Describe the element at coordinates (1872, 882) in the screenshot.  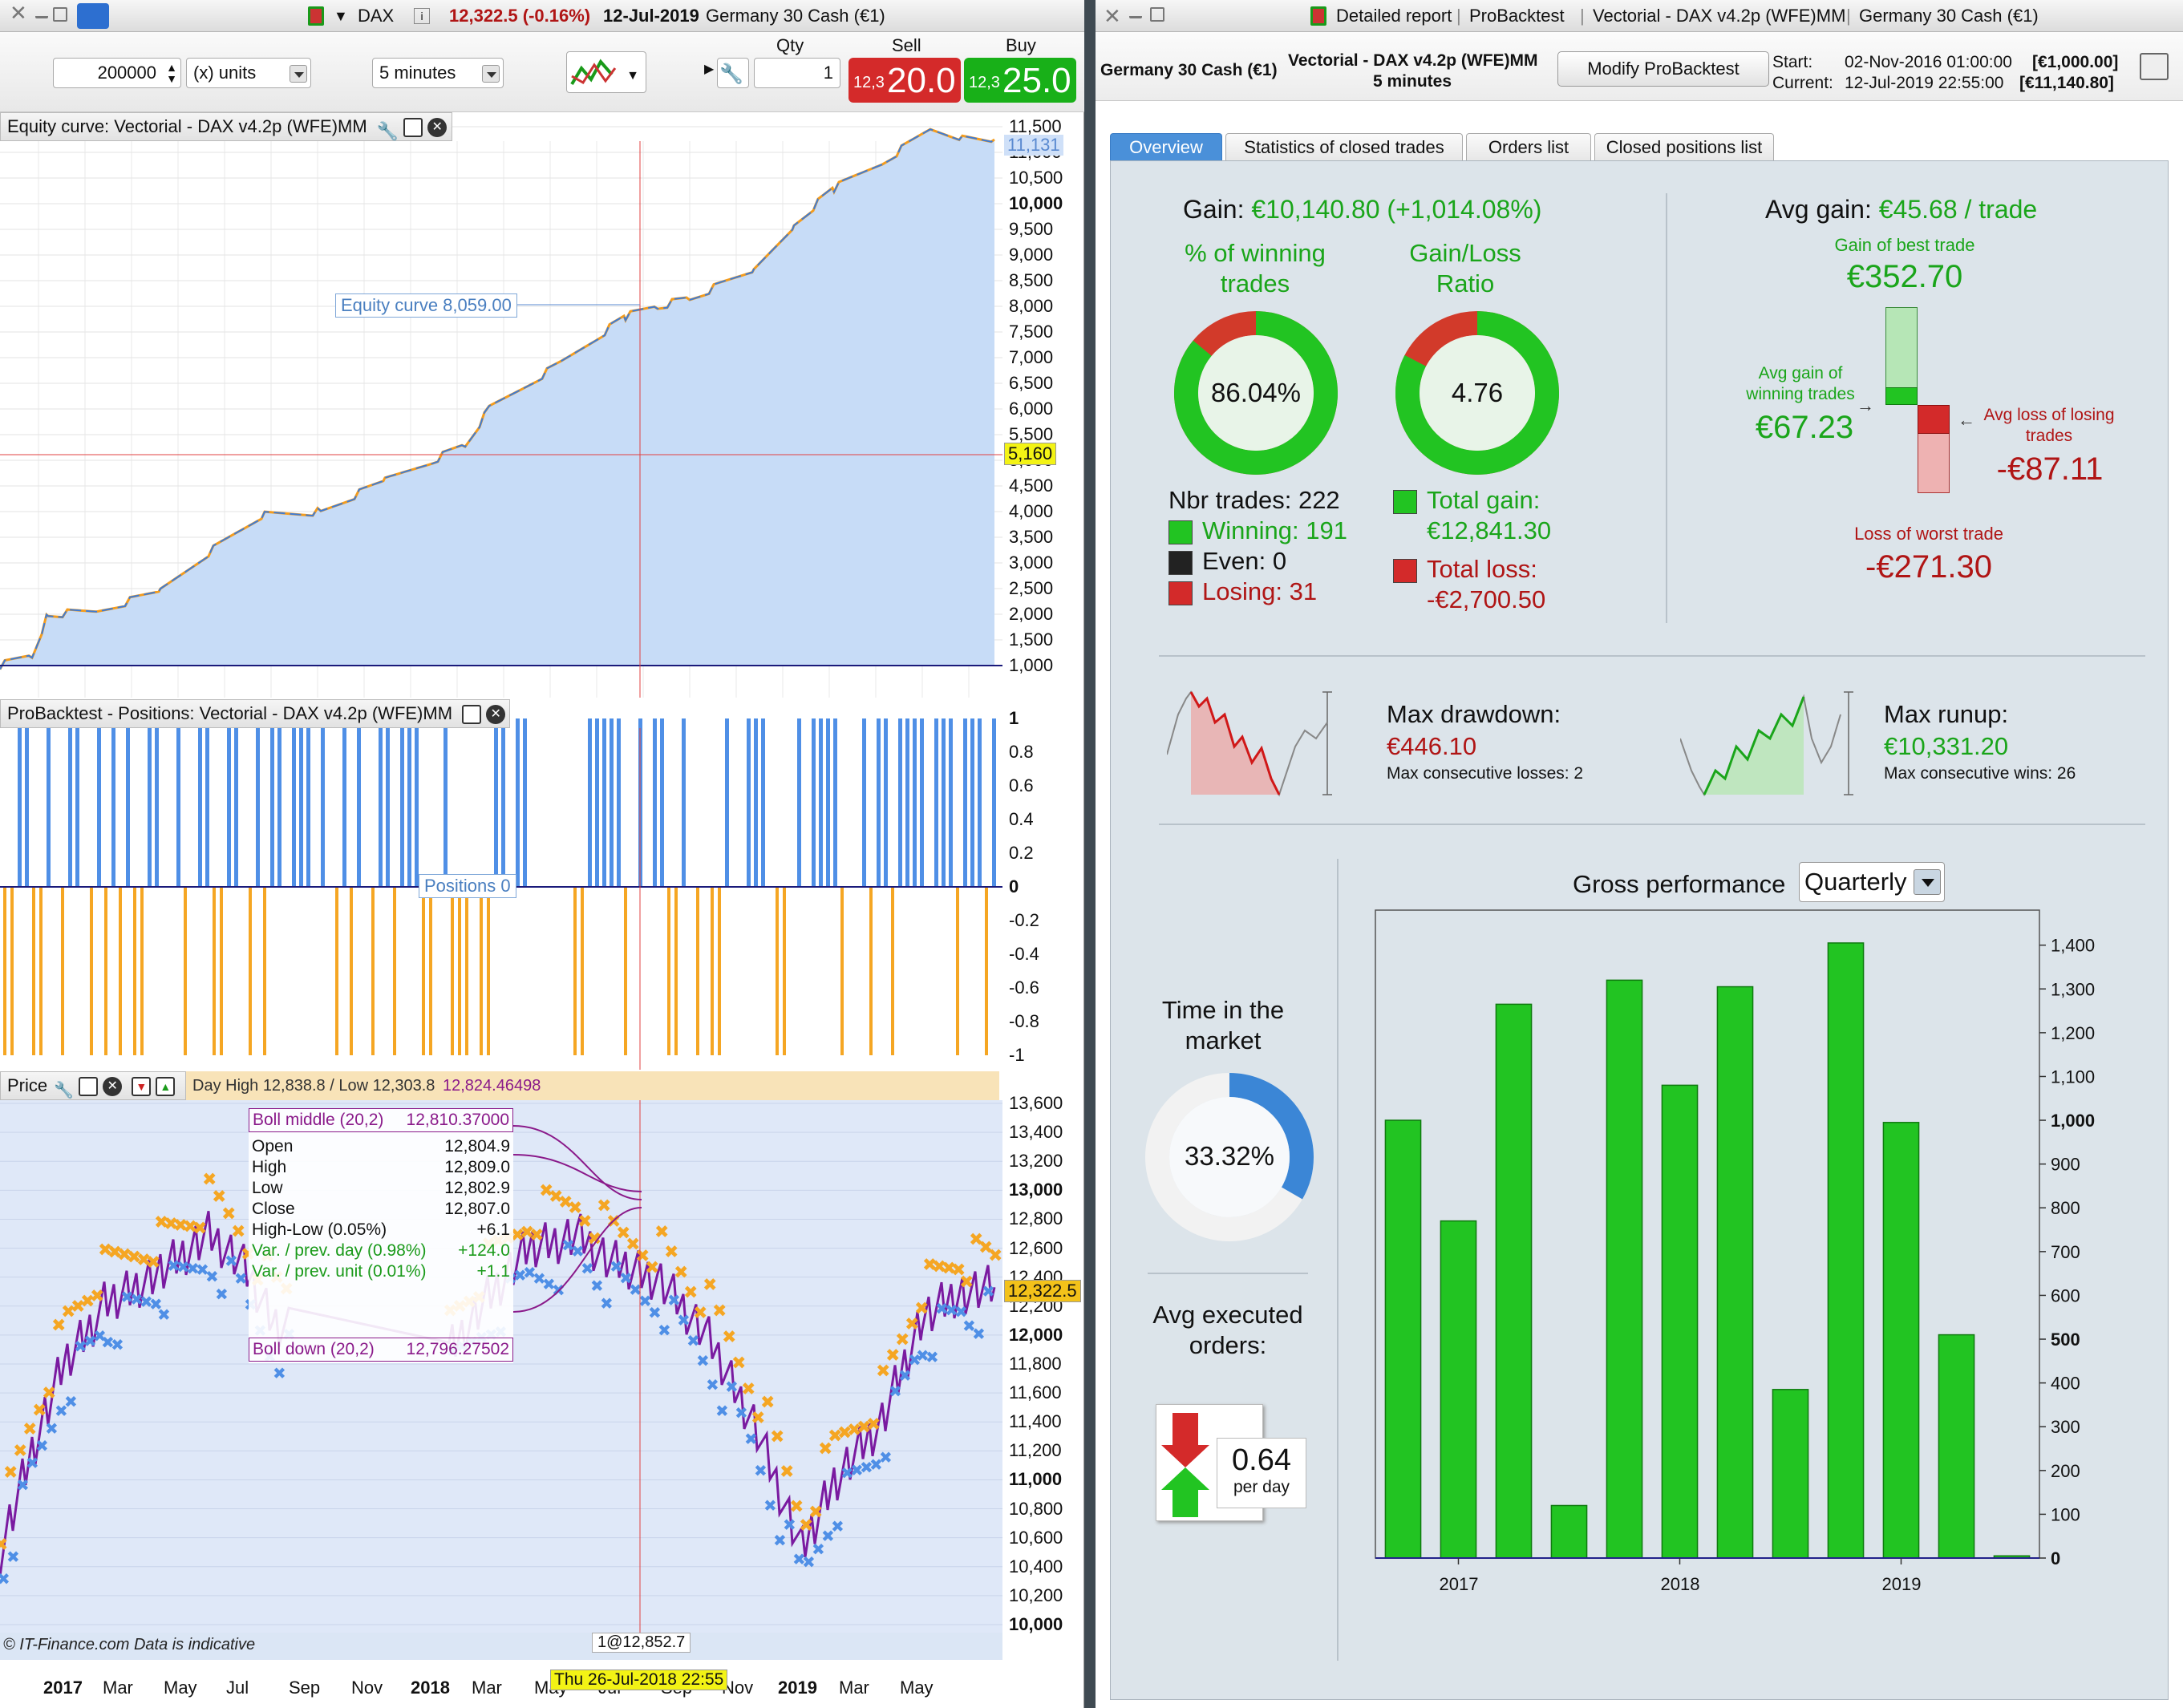
I see `period-select: Quarterly` at that location.